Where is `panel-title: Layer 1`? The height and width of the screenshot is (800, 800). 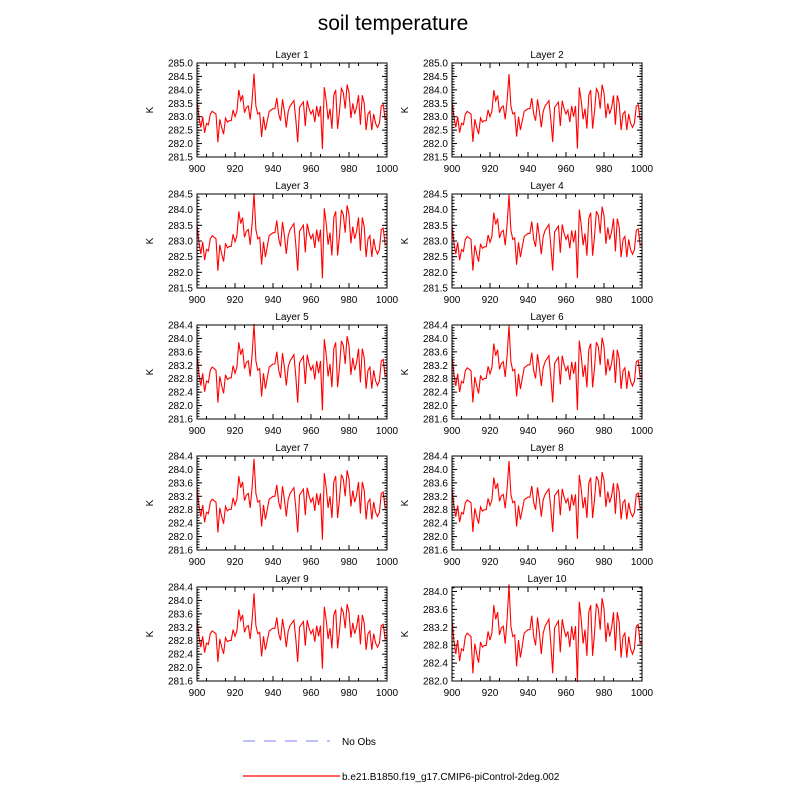 panel-title: Layer 1 is located at coordinates (292, 55).